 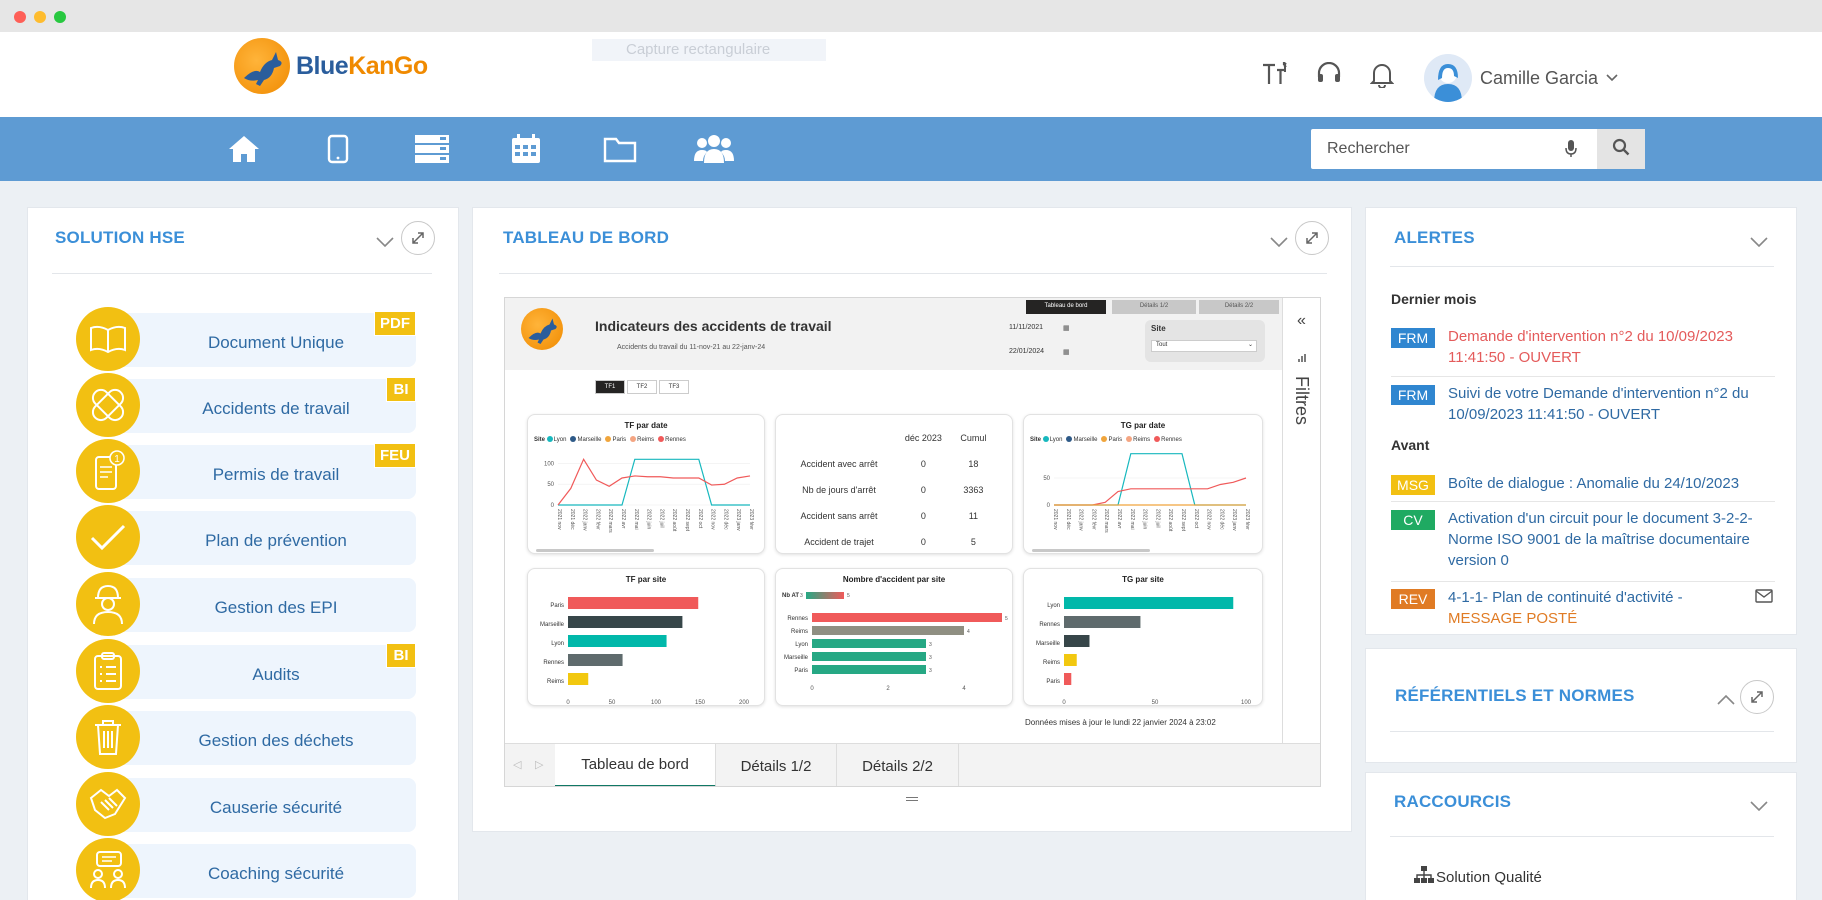 I want to click on collapse-filters-icon: «, so click(x=1301, y=320).